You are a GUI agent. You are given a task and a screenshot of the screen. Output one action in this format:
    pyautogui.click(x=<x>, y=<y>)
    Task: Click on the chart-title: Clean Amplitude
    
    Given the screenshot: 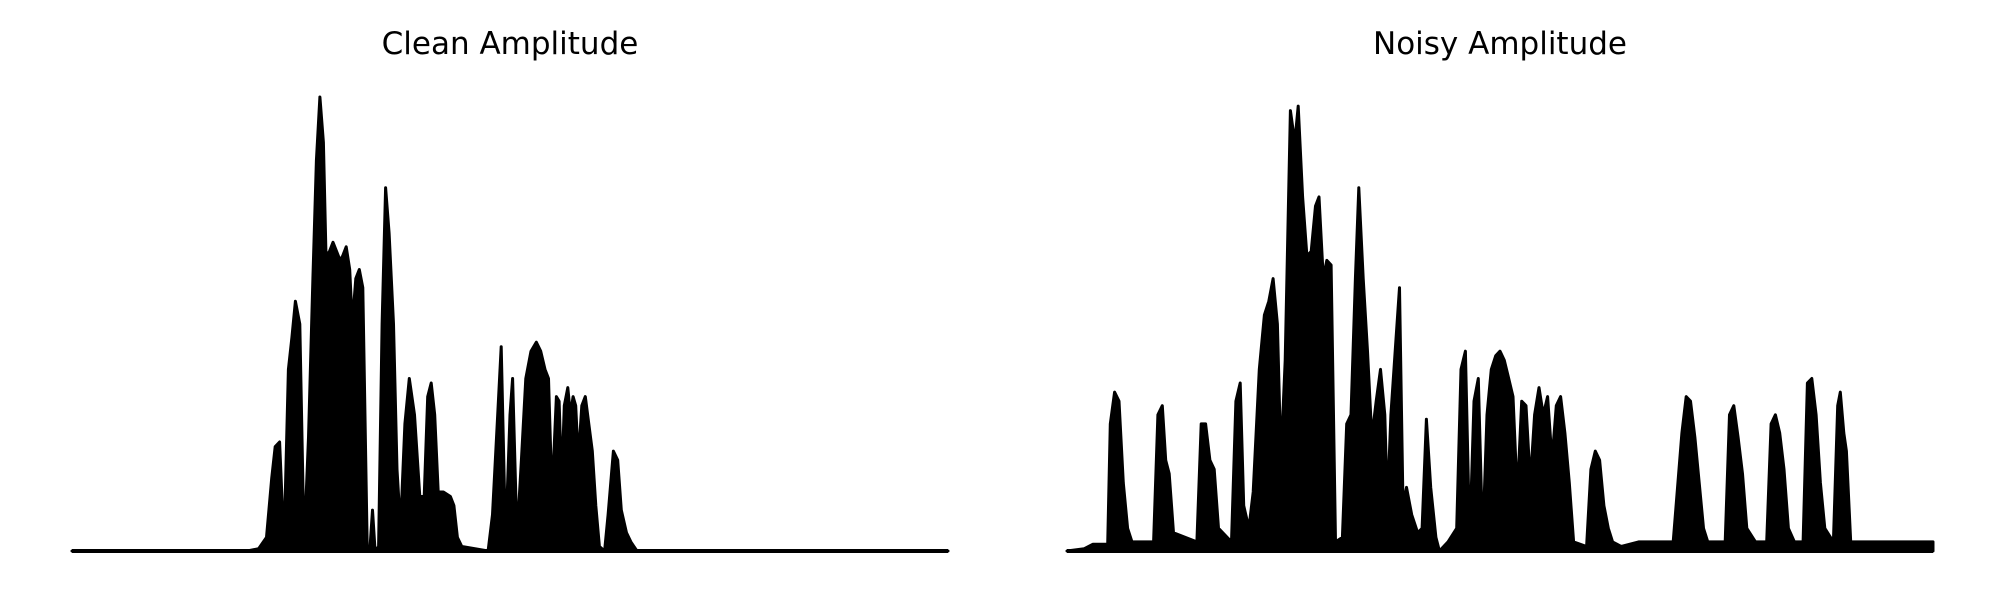 What is the action you would take?
    pyautogui.click(x=510, y=44)
    